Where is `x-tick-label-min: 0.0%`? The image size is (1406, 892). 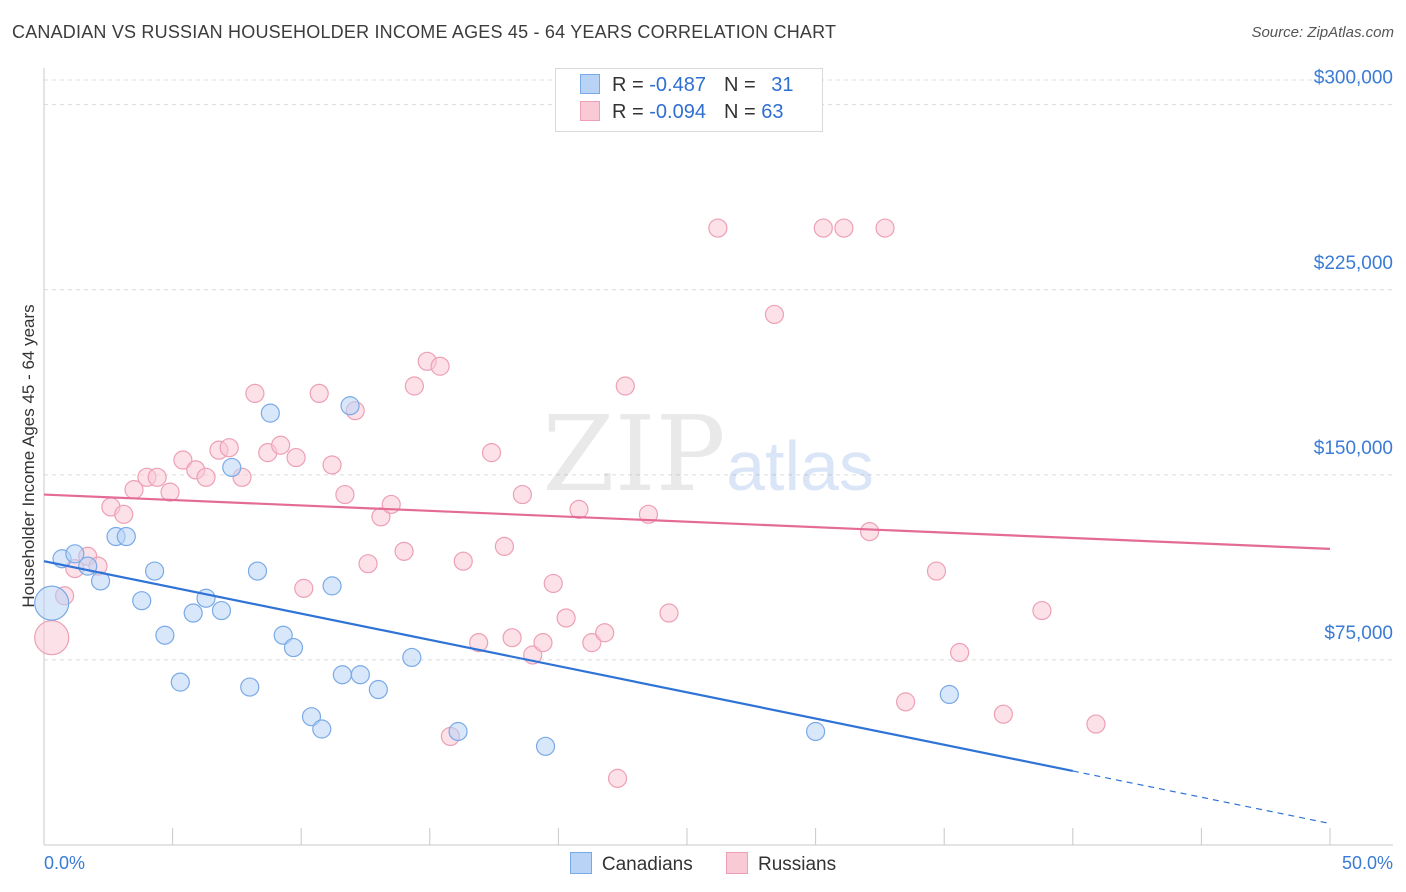
x-tick-label-min: 0.0% is located at coordinates (64, 863).